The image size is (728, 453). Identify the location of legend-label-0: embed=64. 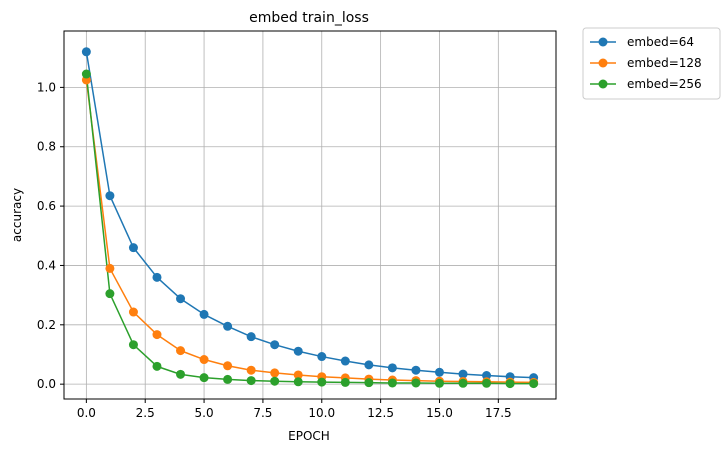
(660, 42).